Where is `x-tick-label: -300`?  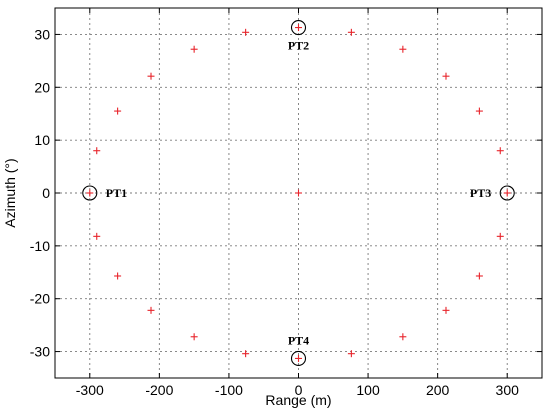
x-tick-label: -300 is located at coordinates (90, 390).